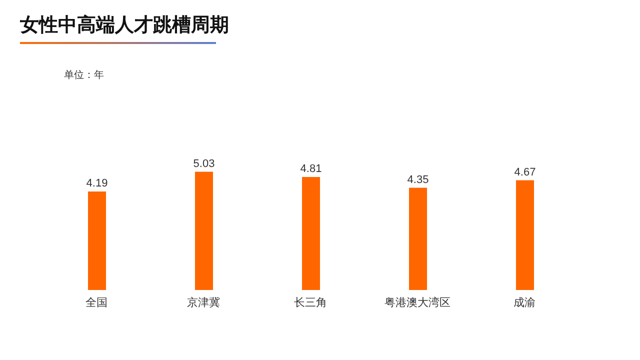  What do you see at coordinates (203, 302) in the screenshot?
I see `x-tick-label: 京津冀` at bounding box center [203, 302].